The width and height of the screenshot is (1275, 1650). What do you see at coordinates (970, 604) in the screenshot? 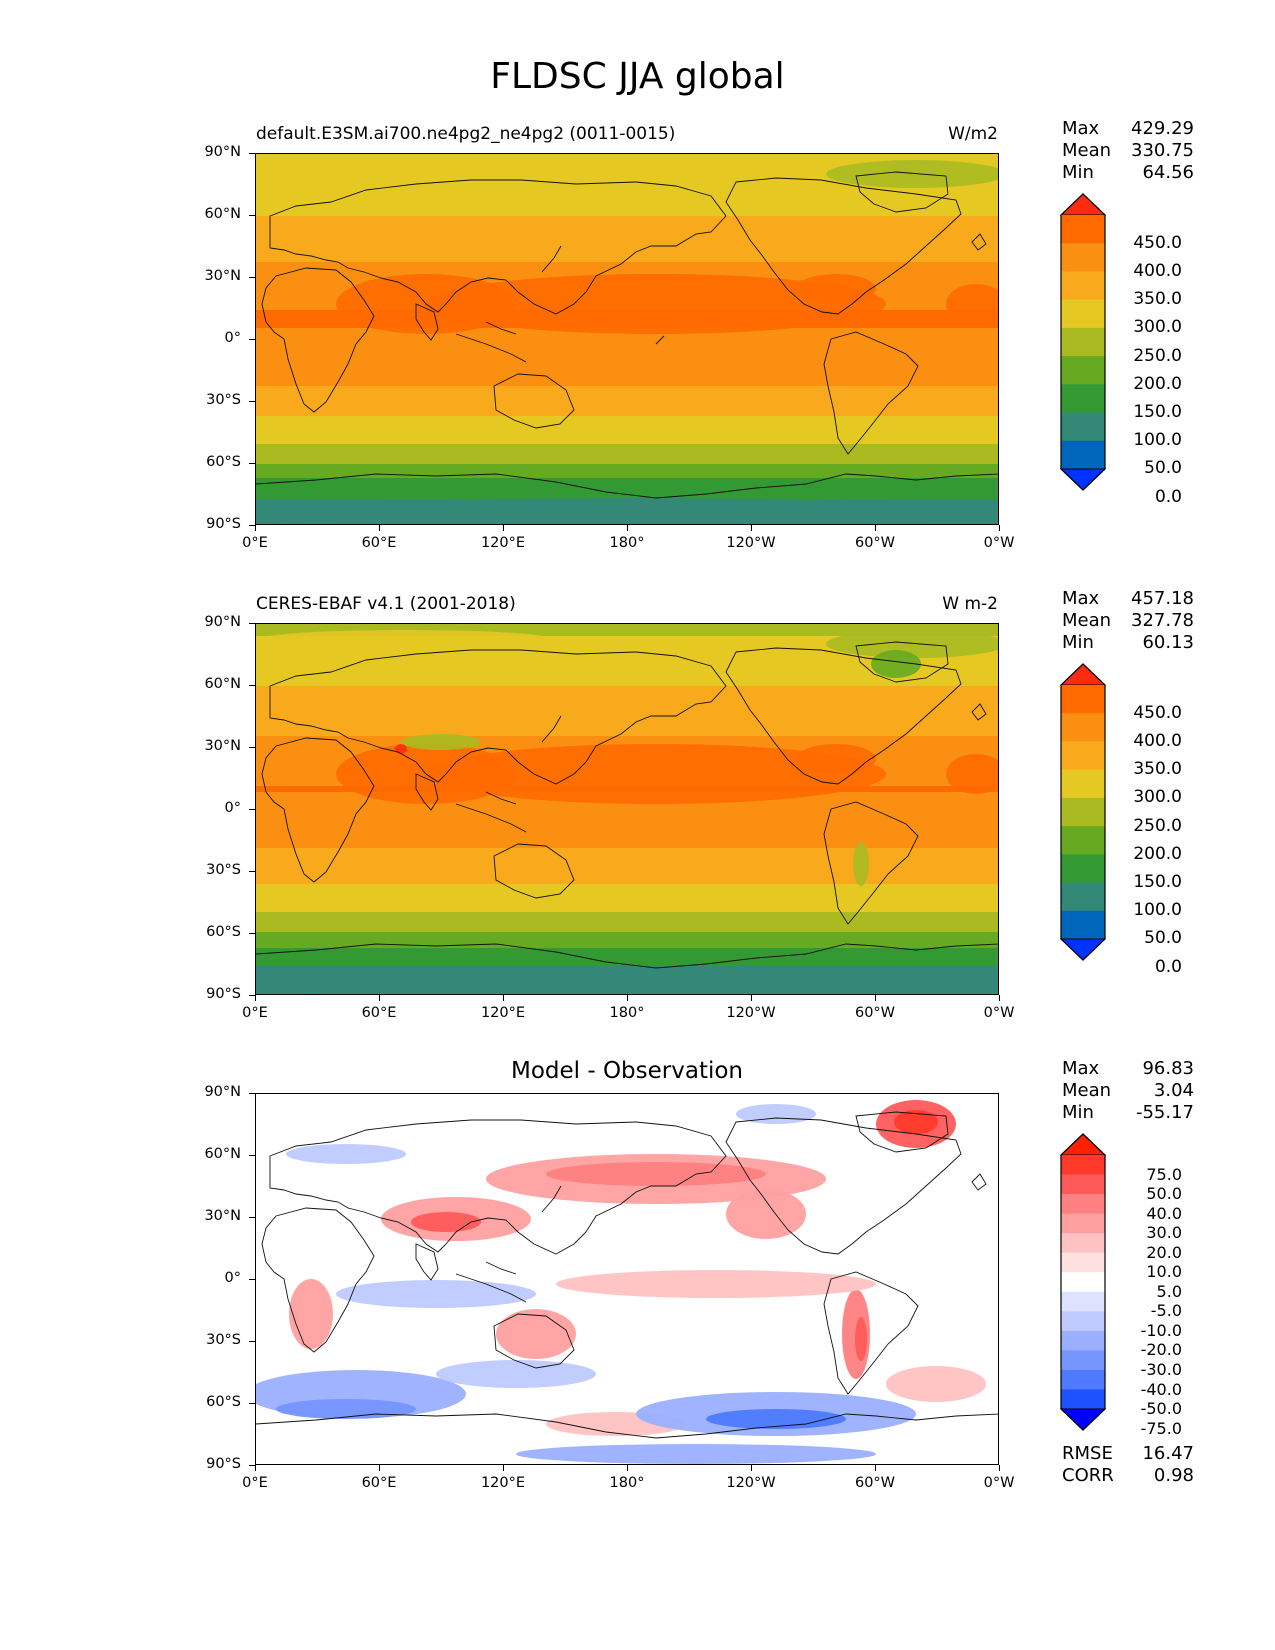
I see `panel2-units: W m-2` at bounding box center [970, 604].